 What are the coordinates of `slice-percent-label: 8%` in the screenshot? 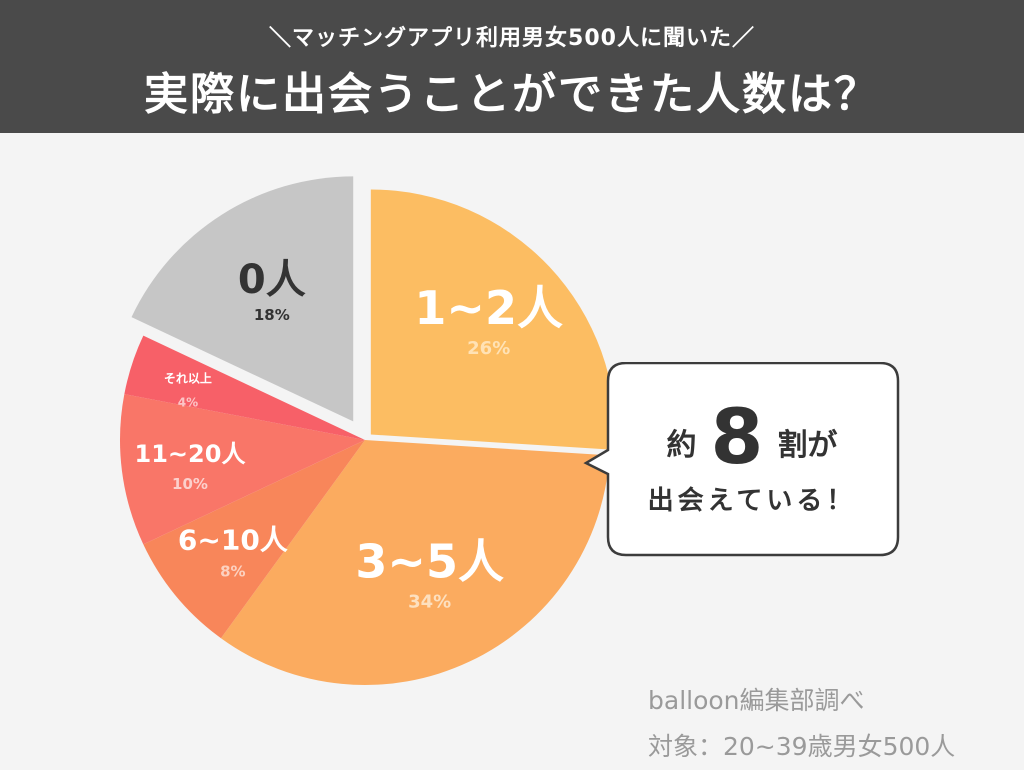 It's located at (232, 571).